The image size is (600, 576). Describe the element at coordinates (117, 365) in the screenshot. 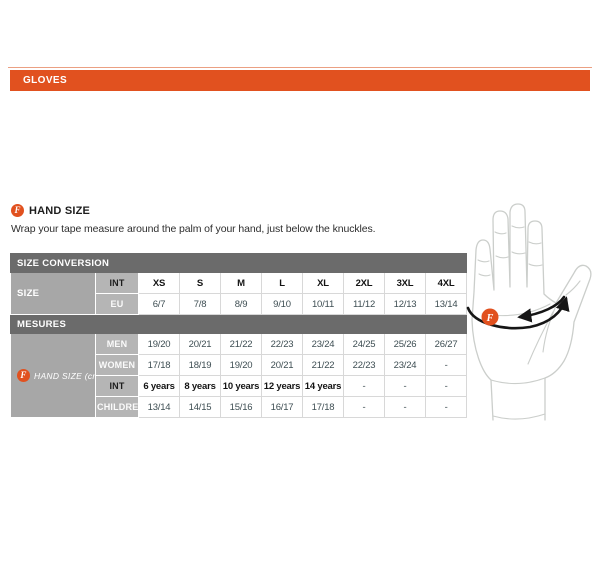

I see `row-label-women: WOMEN` at that location.